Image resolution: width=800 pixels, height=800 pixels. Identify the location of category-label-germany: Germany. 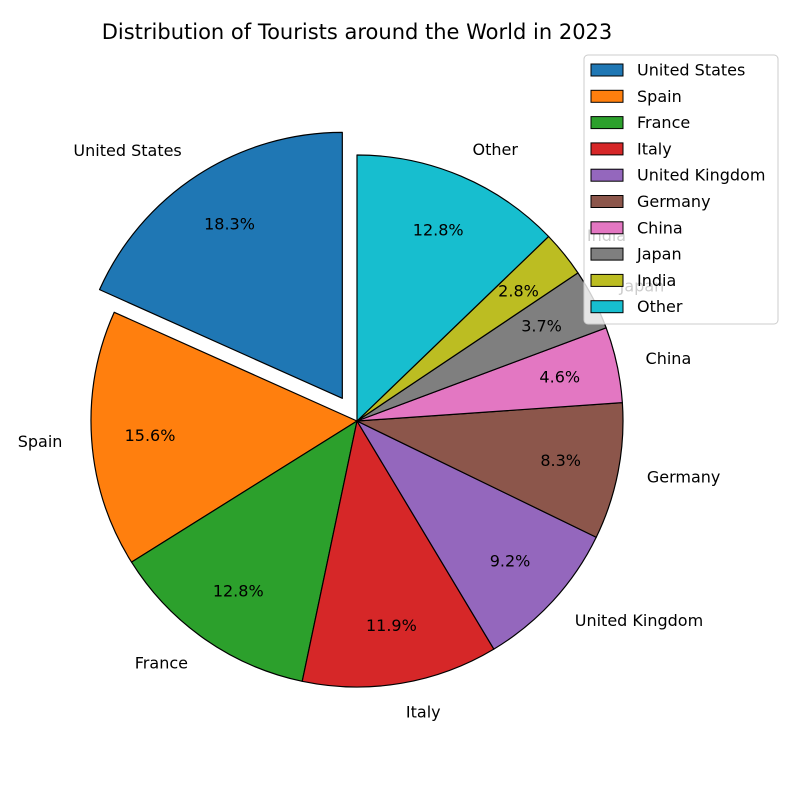
(684, 477).